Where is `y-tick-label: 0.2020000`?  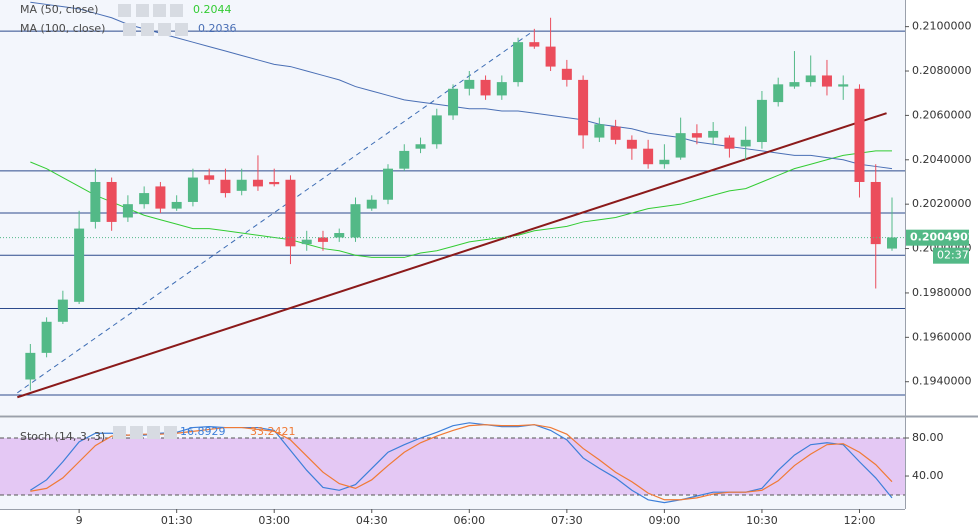 y-tick-label: 0.2020000 is located at coordinates (942, 203).